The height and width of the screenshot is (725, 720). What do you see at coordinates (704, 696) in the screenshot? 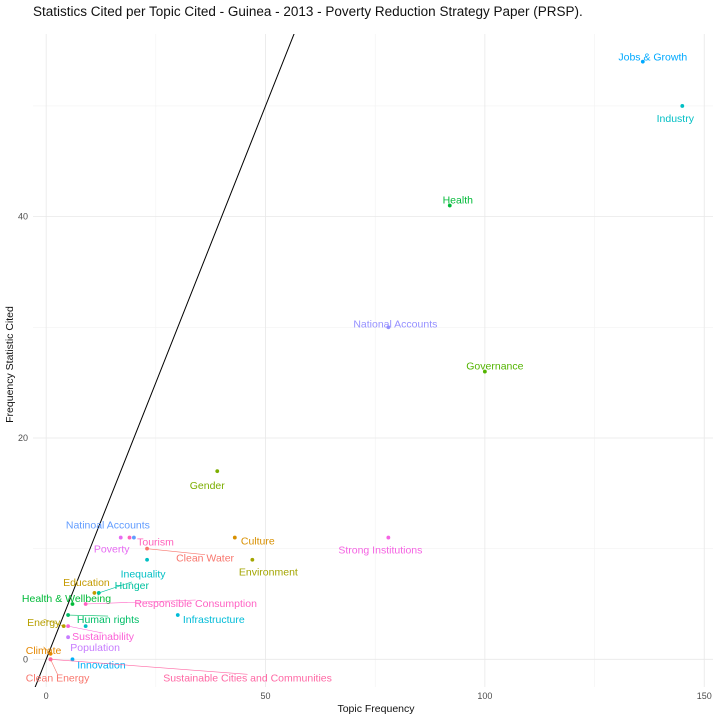
I see `x-tick-label: 150` at bounding box center [704, 696].